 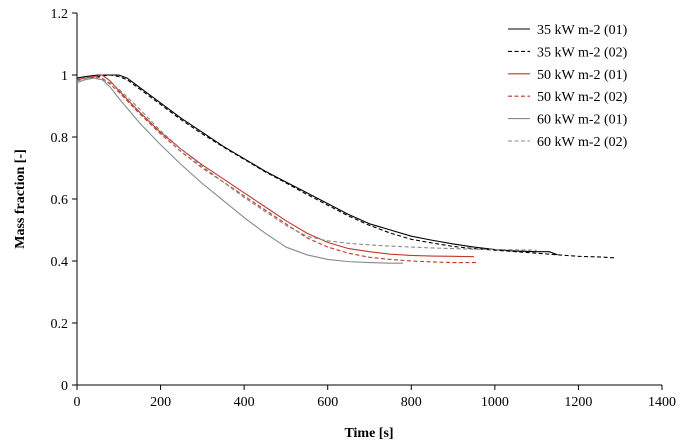 What do you see at coordinates (582, 142) in the screenshot?
I see `legend-label: 60 kW m-2 (02)` at bounding box center [582, 142].